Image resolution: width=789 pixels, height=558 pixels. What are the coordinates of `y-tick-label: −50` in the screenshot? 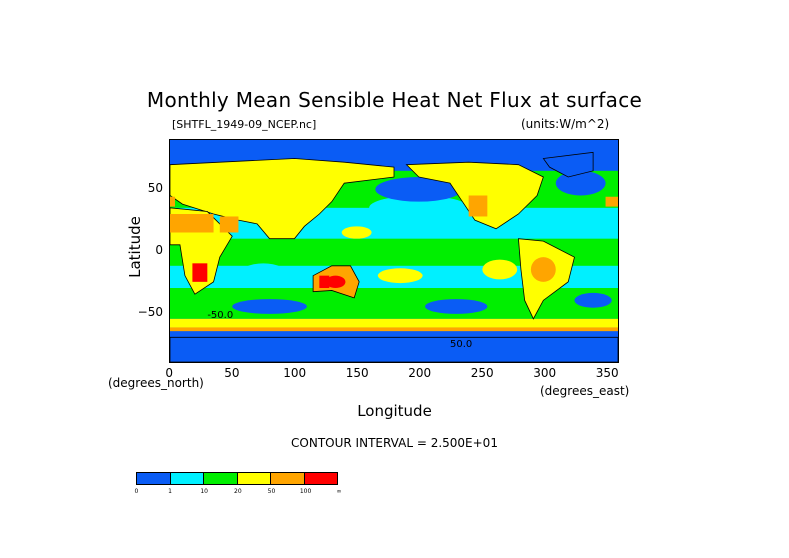 It's located at (150, 312).